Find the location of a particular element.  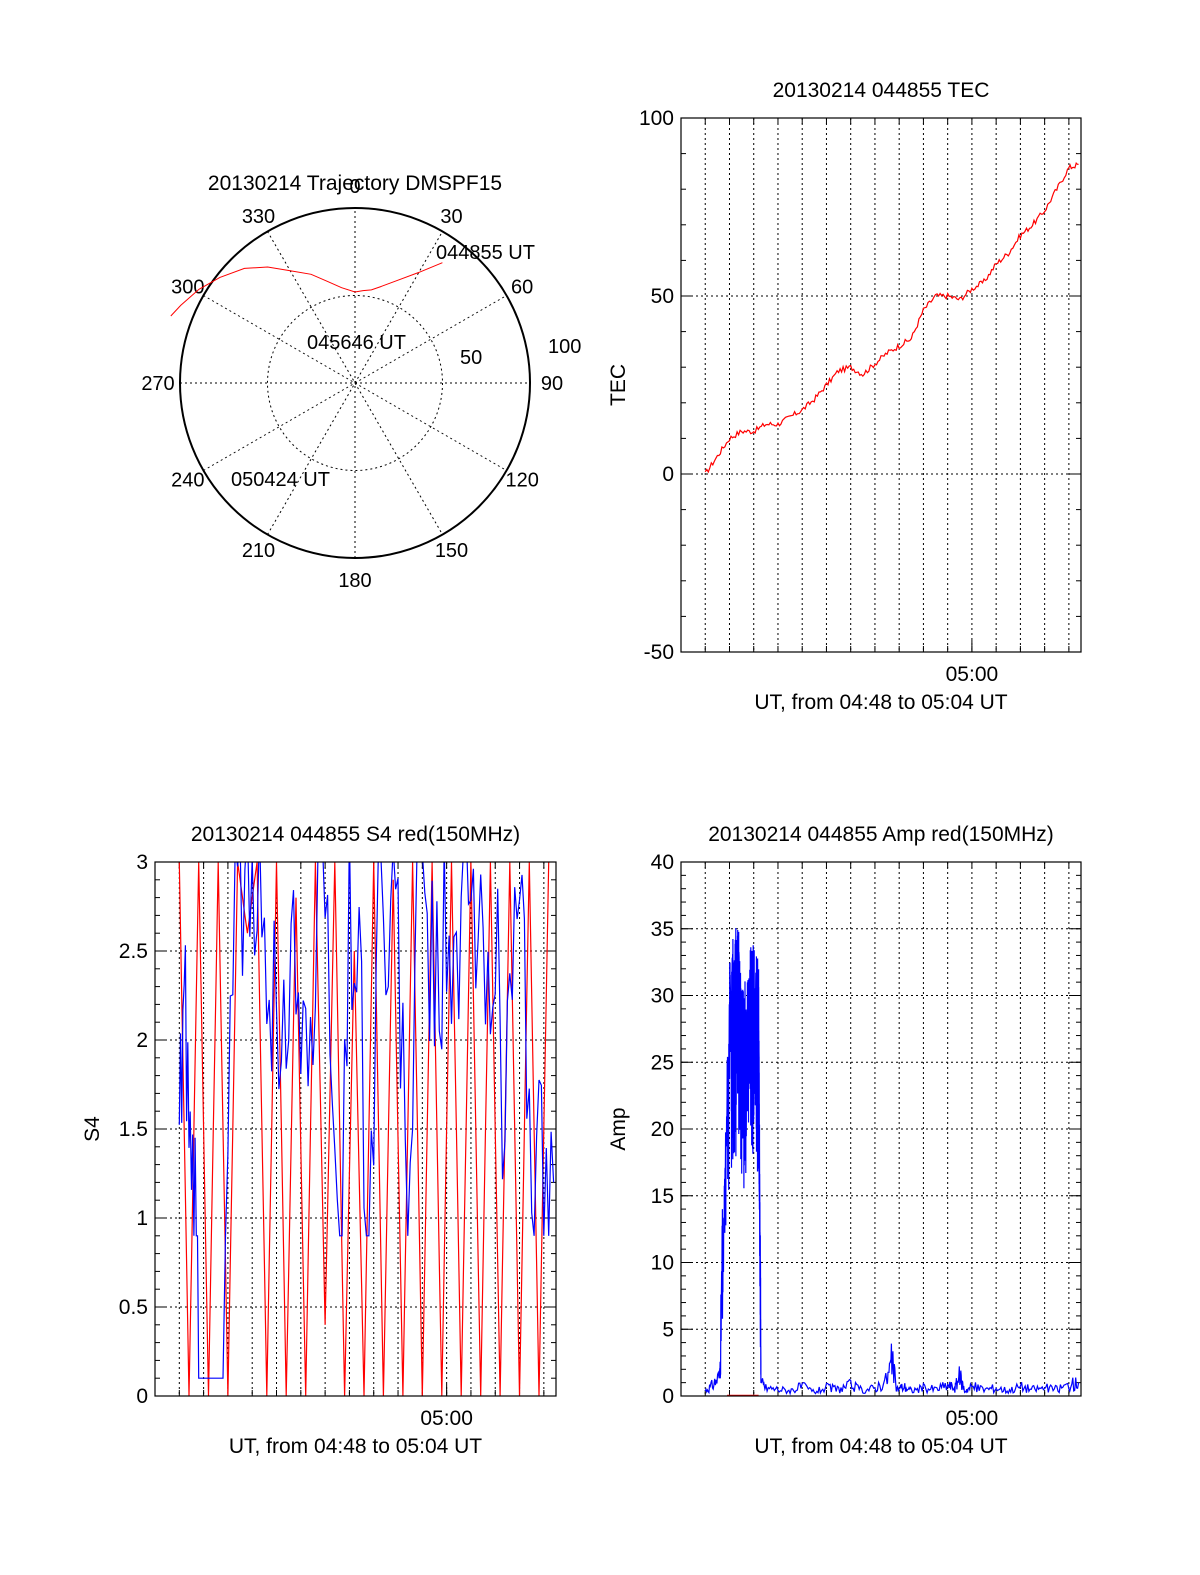

amp-x-axis-label: UT, from 04:48 to 05:04 UT is located at coordinates (880, 1446).